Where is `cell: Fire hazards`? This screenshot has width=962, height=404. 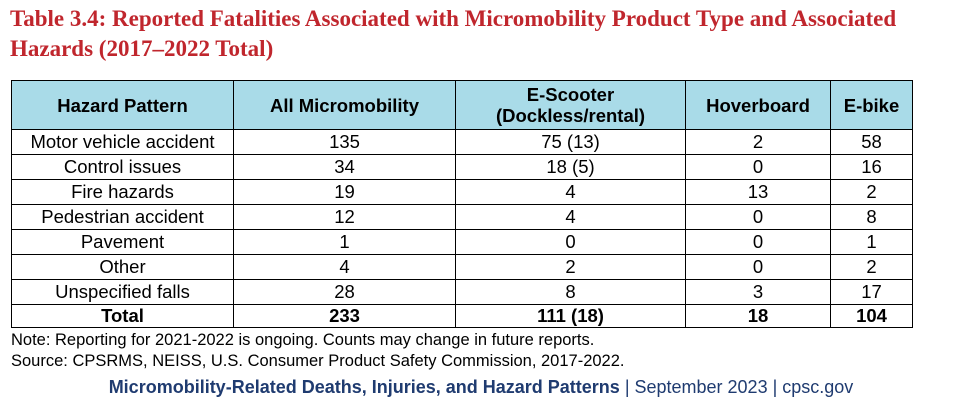
cell: Fire hazards is located at coordinates (122, 192).